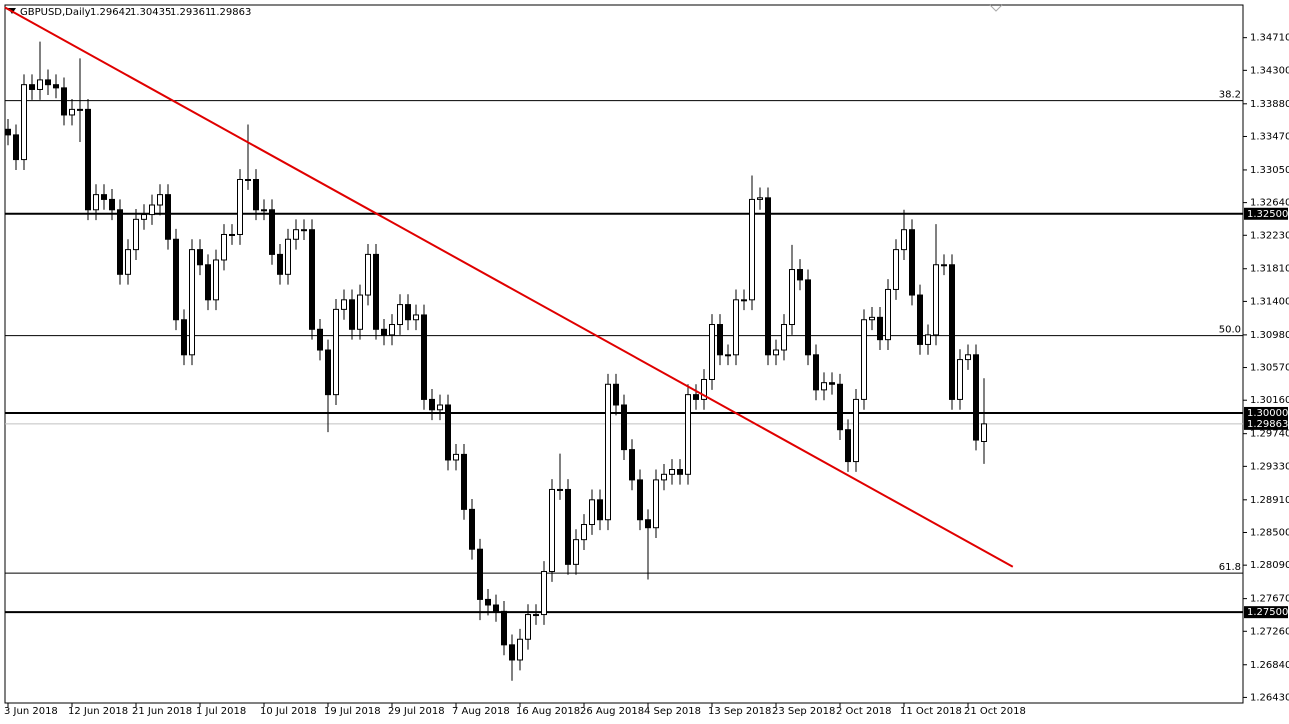 This screenshot has height=724, width=1289. I want to click on y-tick-label: 1.30980, so click(1269, 335).